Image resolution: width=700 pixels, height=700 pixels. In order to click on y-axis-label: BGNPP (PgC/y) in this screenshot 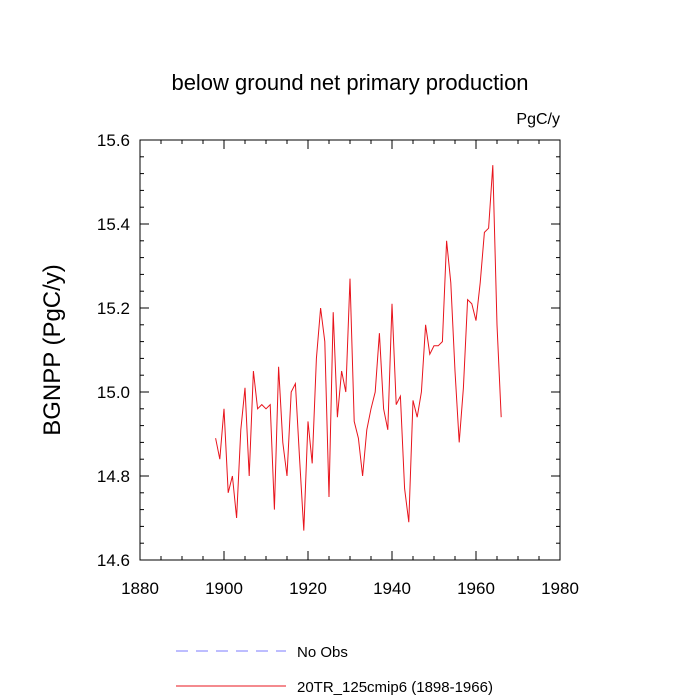, I will do `click(52, 350)`.